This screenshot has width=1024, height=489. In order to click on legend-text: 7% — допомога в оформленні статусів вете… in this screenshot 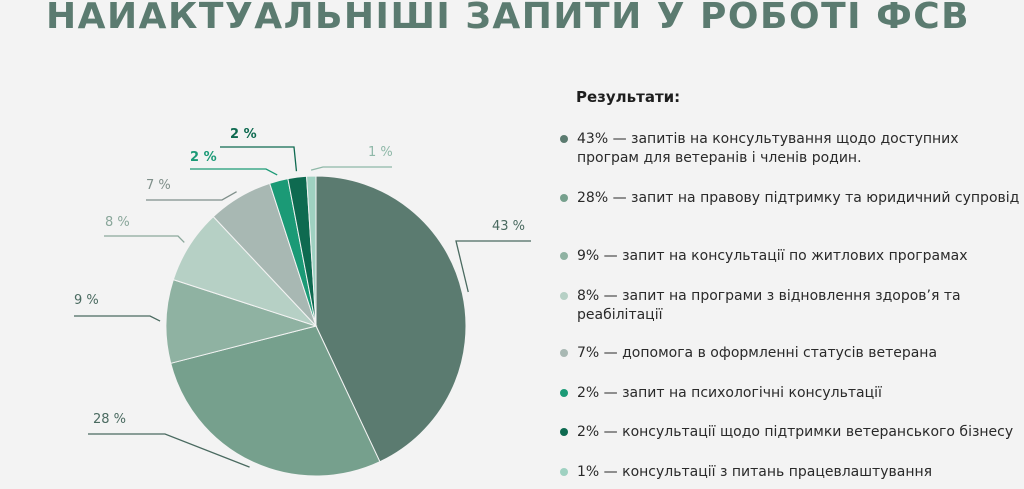, I will do `click(757, 353)`.